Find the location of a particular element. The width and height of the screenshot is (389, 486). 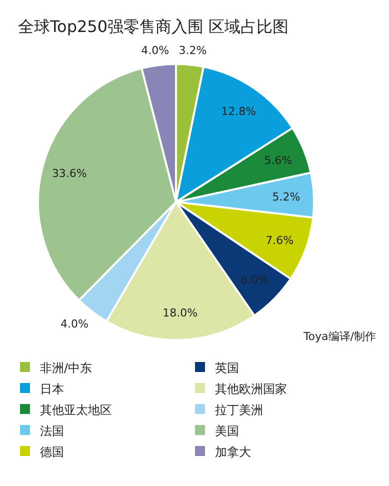

legend-label: 法国 is located at coordinates (52, 431).